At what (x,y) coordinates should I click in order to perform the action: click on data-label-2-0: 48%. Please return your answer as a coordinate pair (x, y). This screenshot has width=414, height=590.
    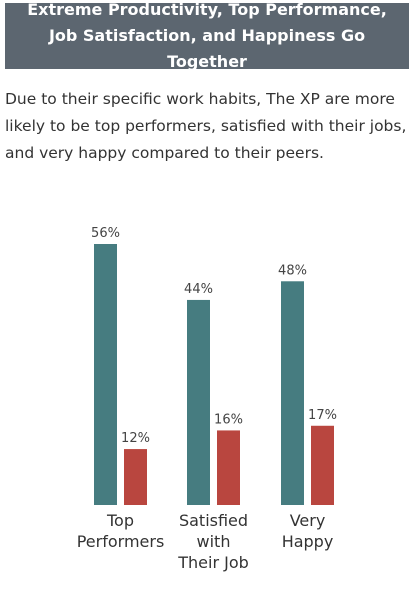
    Looking at the image, I should click on (292, 270).